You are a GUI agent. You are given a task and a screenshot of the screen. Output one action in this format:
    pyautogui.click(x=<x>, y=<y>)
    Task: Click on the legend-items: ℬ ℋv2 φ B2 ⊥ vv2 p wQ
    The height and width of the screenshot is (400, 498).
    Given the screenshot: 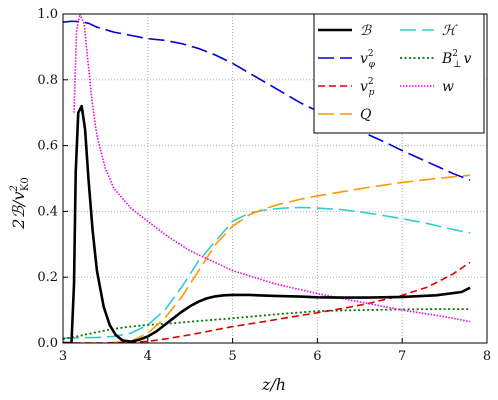 What is the action you would take?
    pyautogui.click(x=395, y=73)
    